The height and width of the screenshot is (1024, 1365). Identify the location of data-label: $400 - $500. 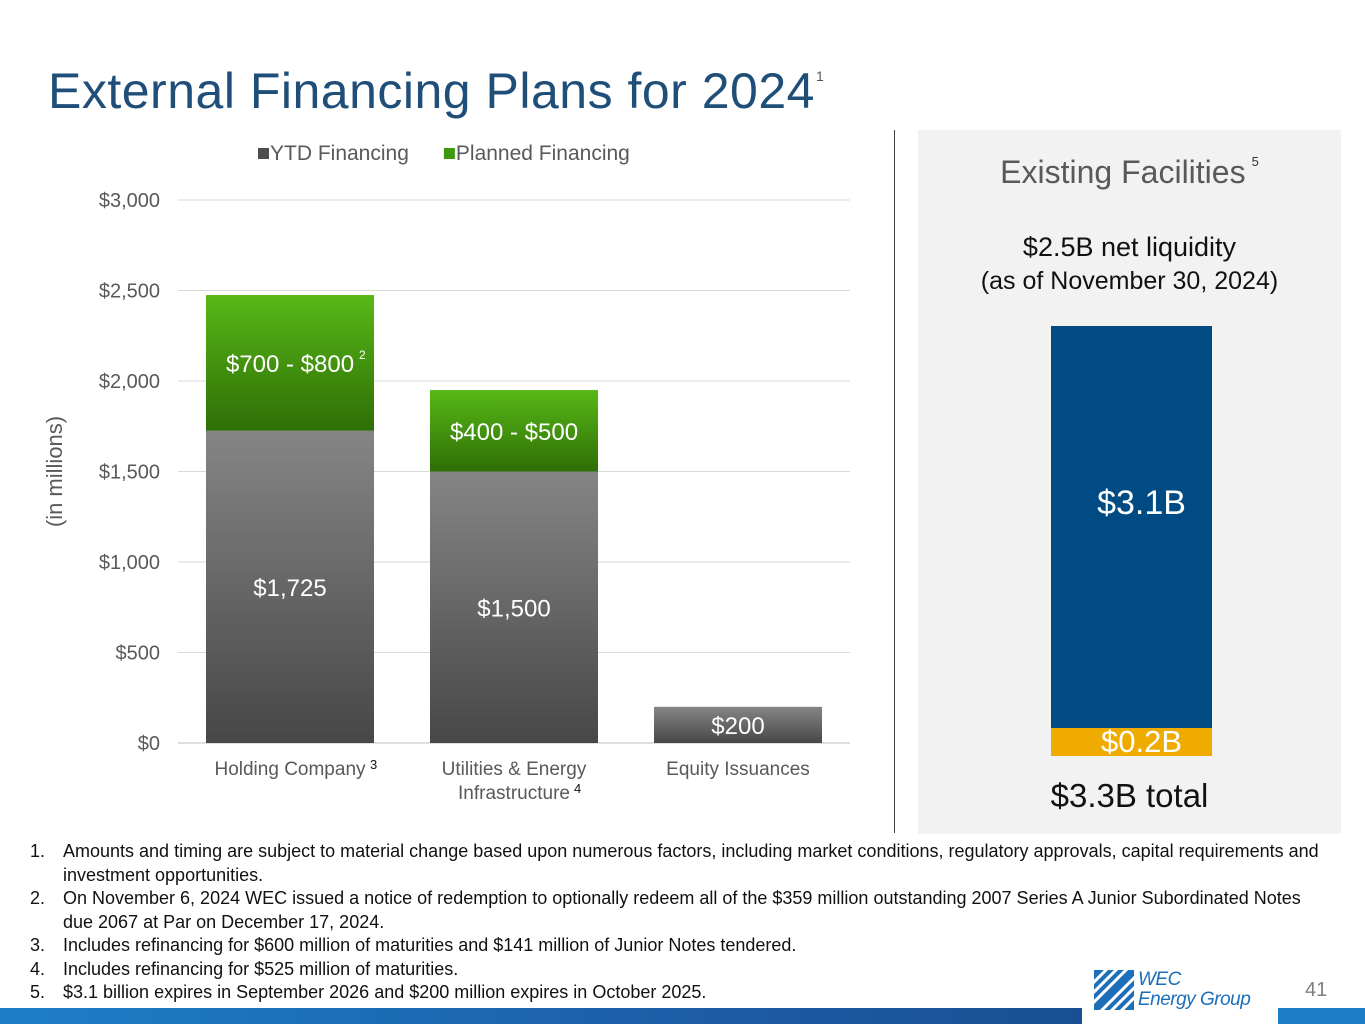
(514, 432).